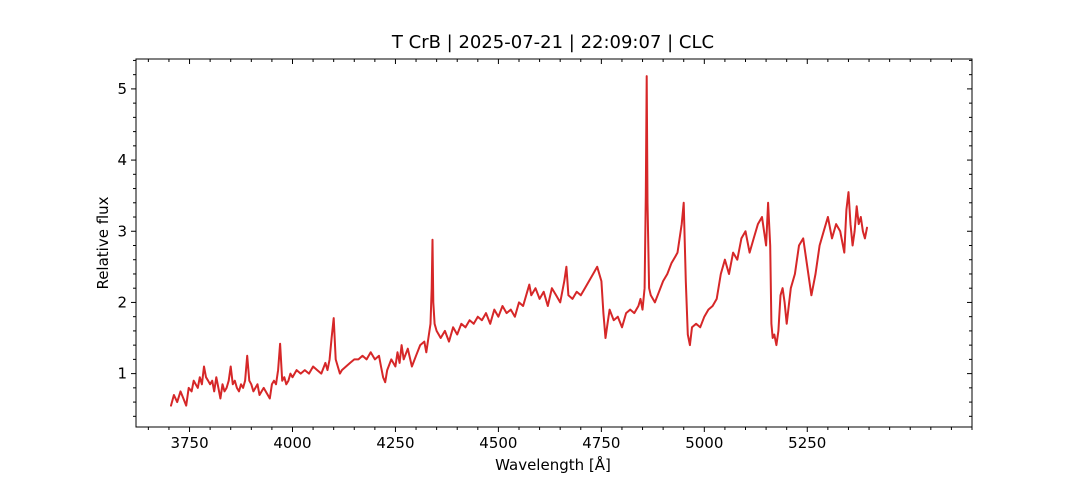  I want to click on y-tick-label: 1, so click(122, 374).